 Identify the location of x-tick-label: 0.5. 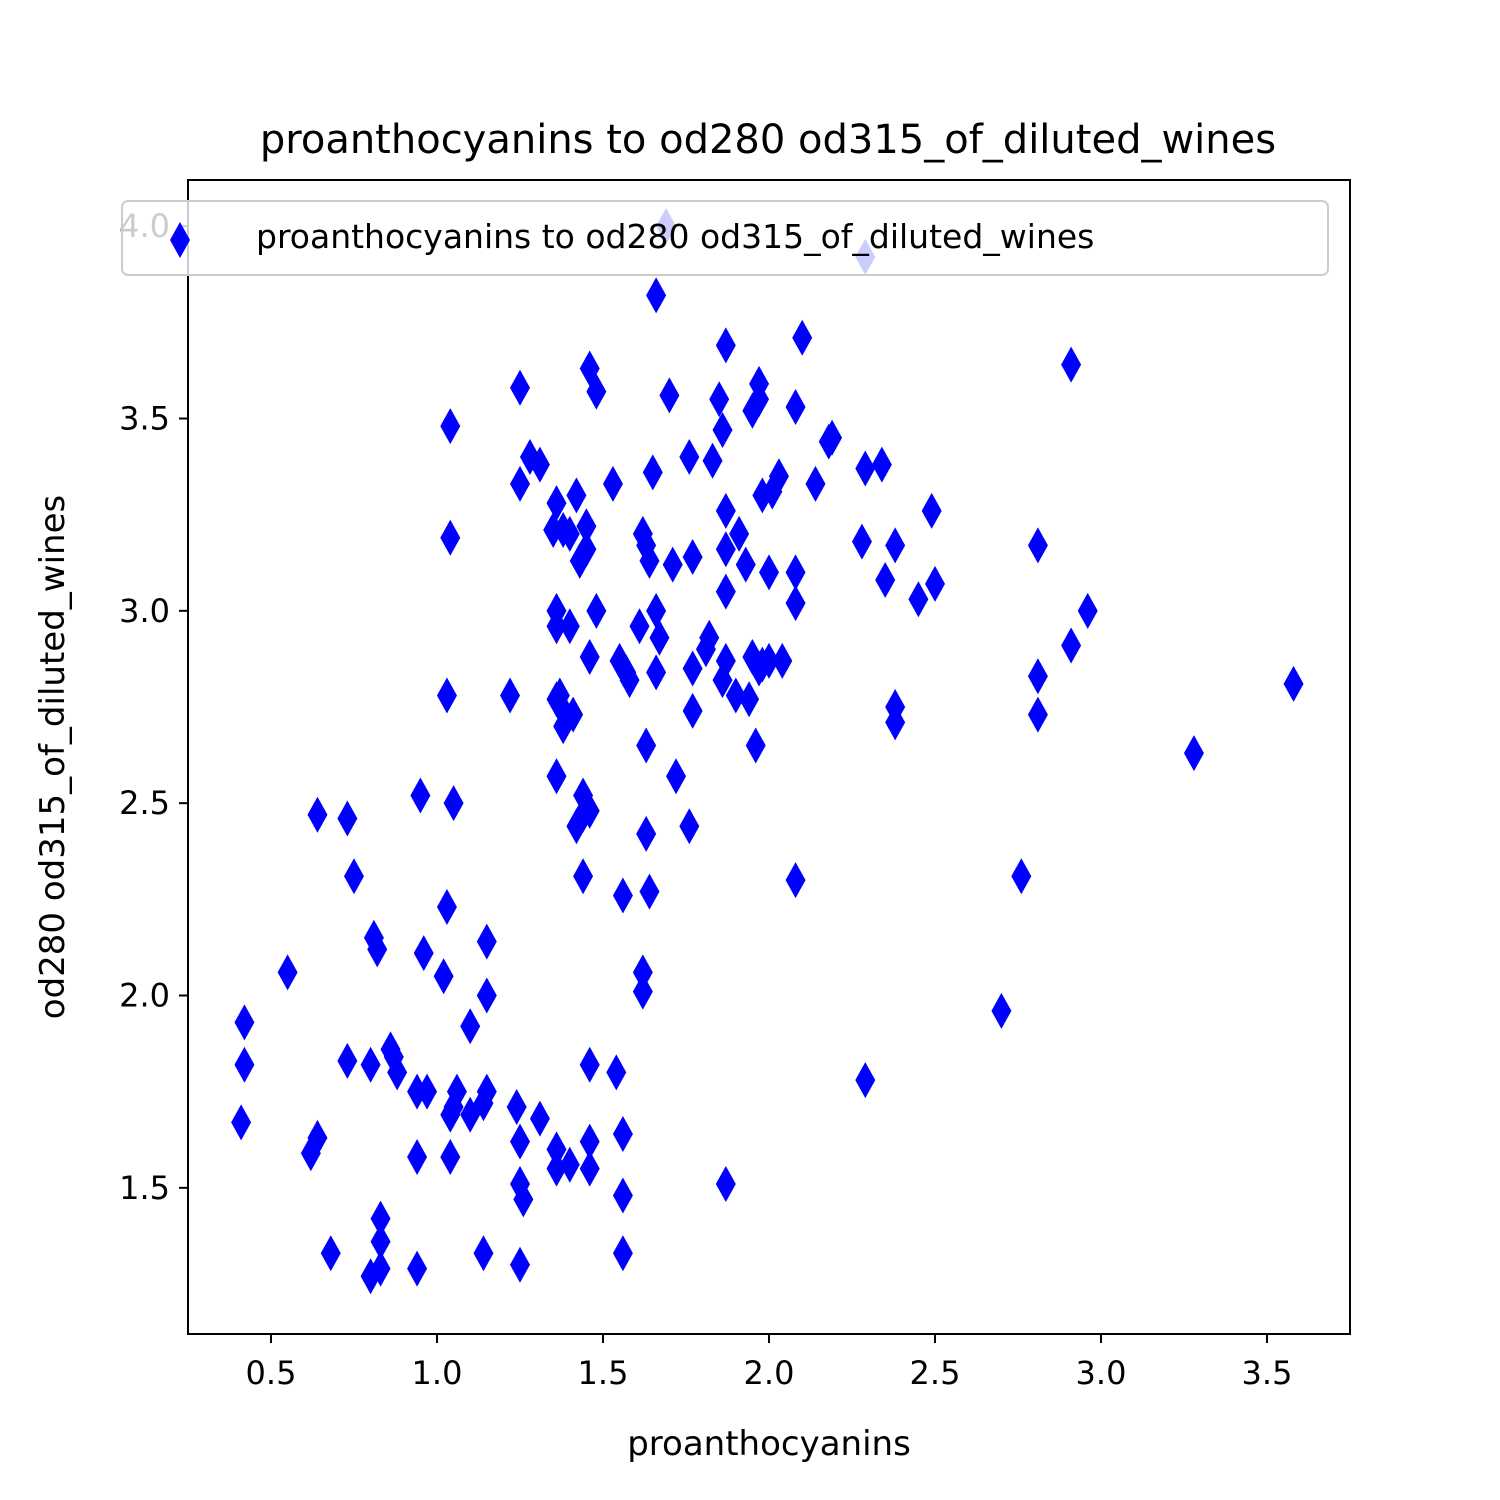
(271, 1373).